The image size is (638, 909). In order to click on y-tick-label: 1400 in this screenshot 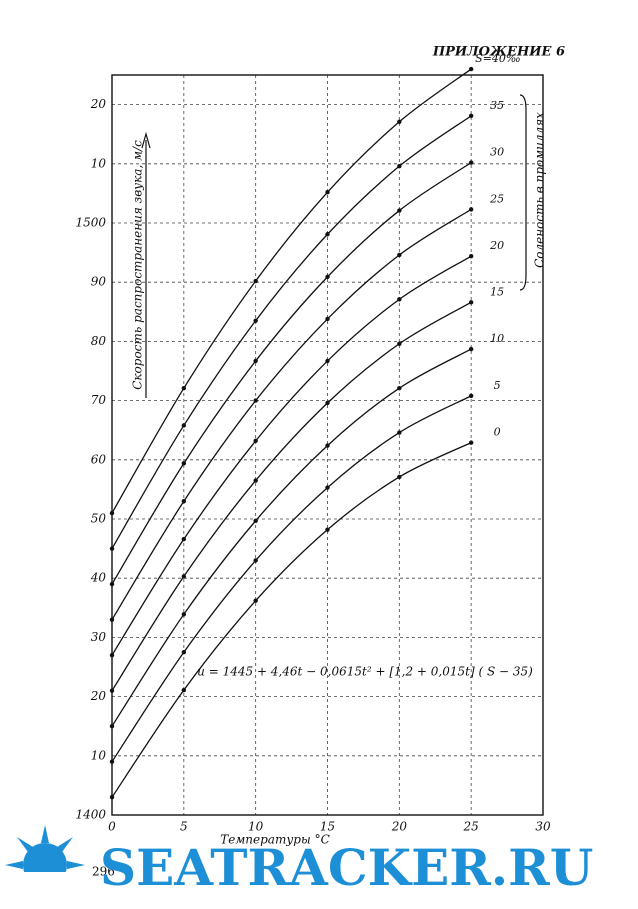, I will do `click(90, 815)`.